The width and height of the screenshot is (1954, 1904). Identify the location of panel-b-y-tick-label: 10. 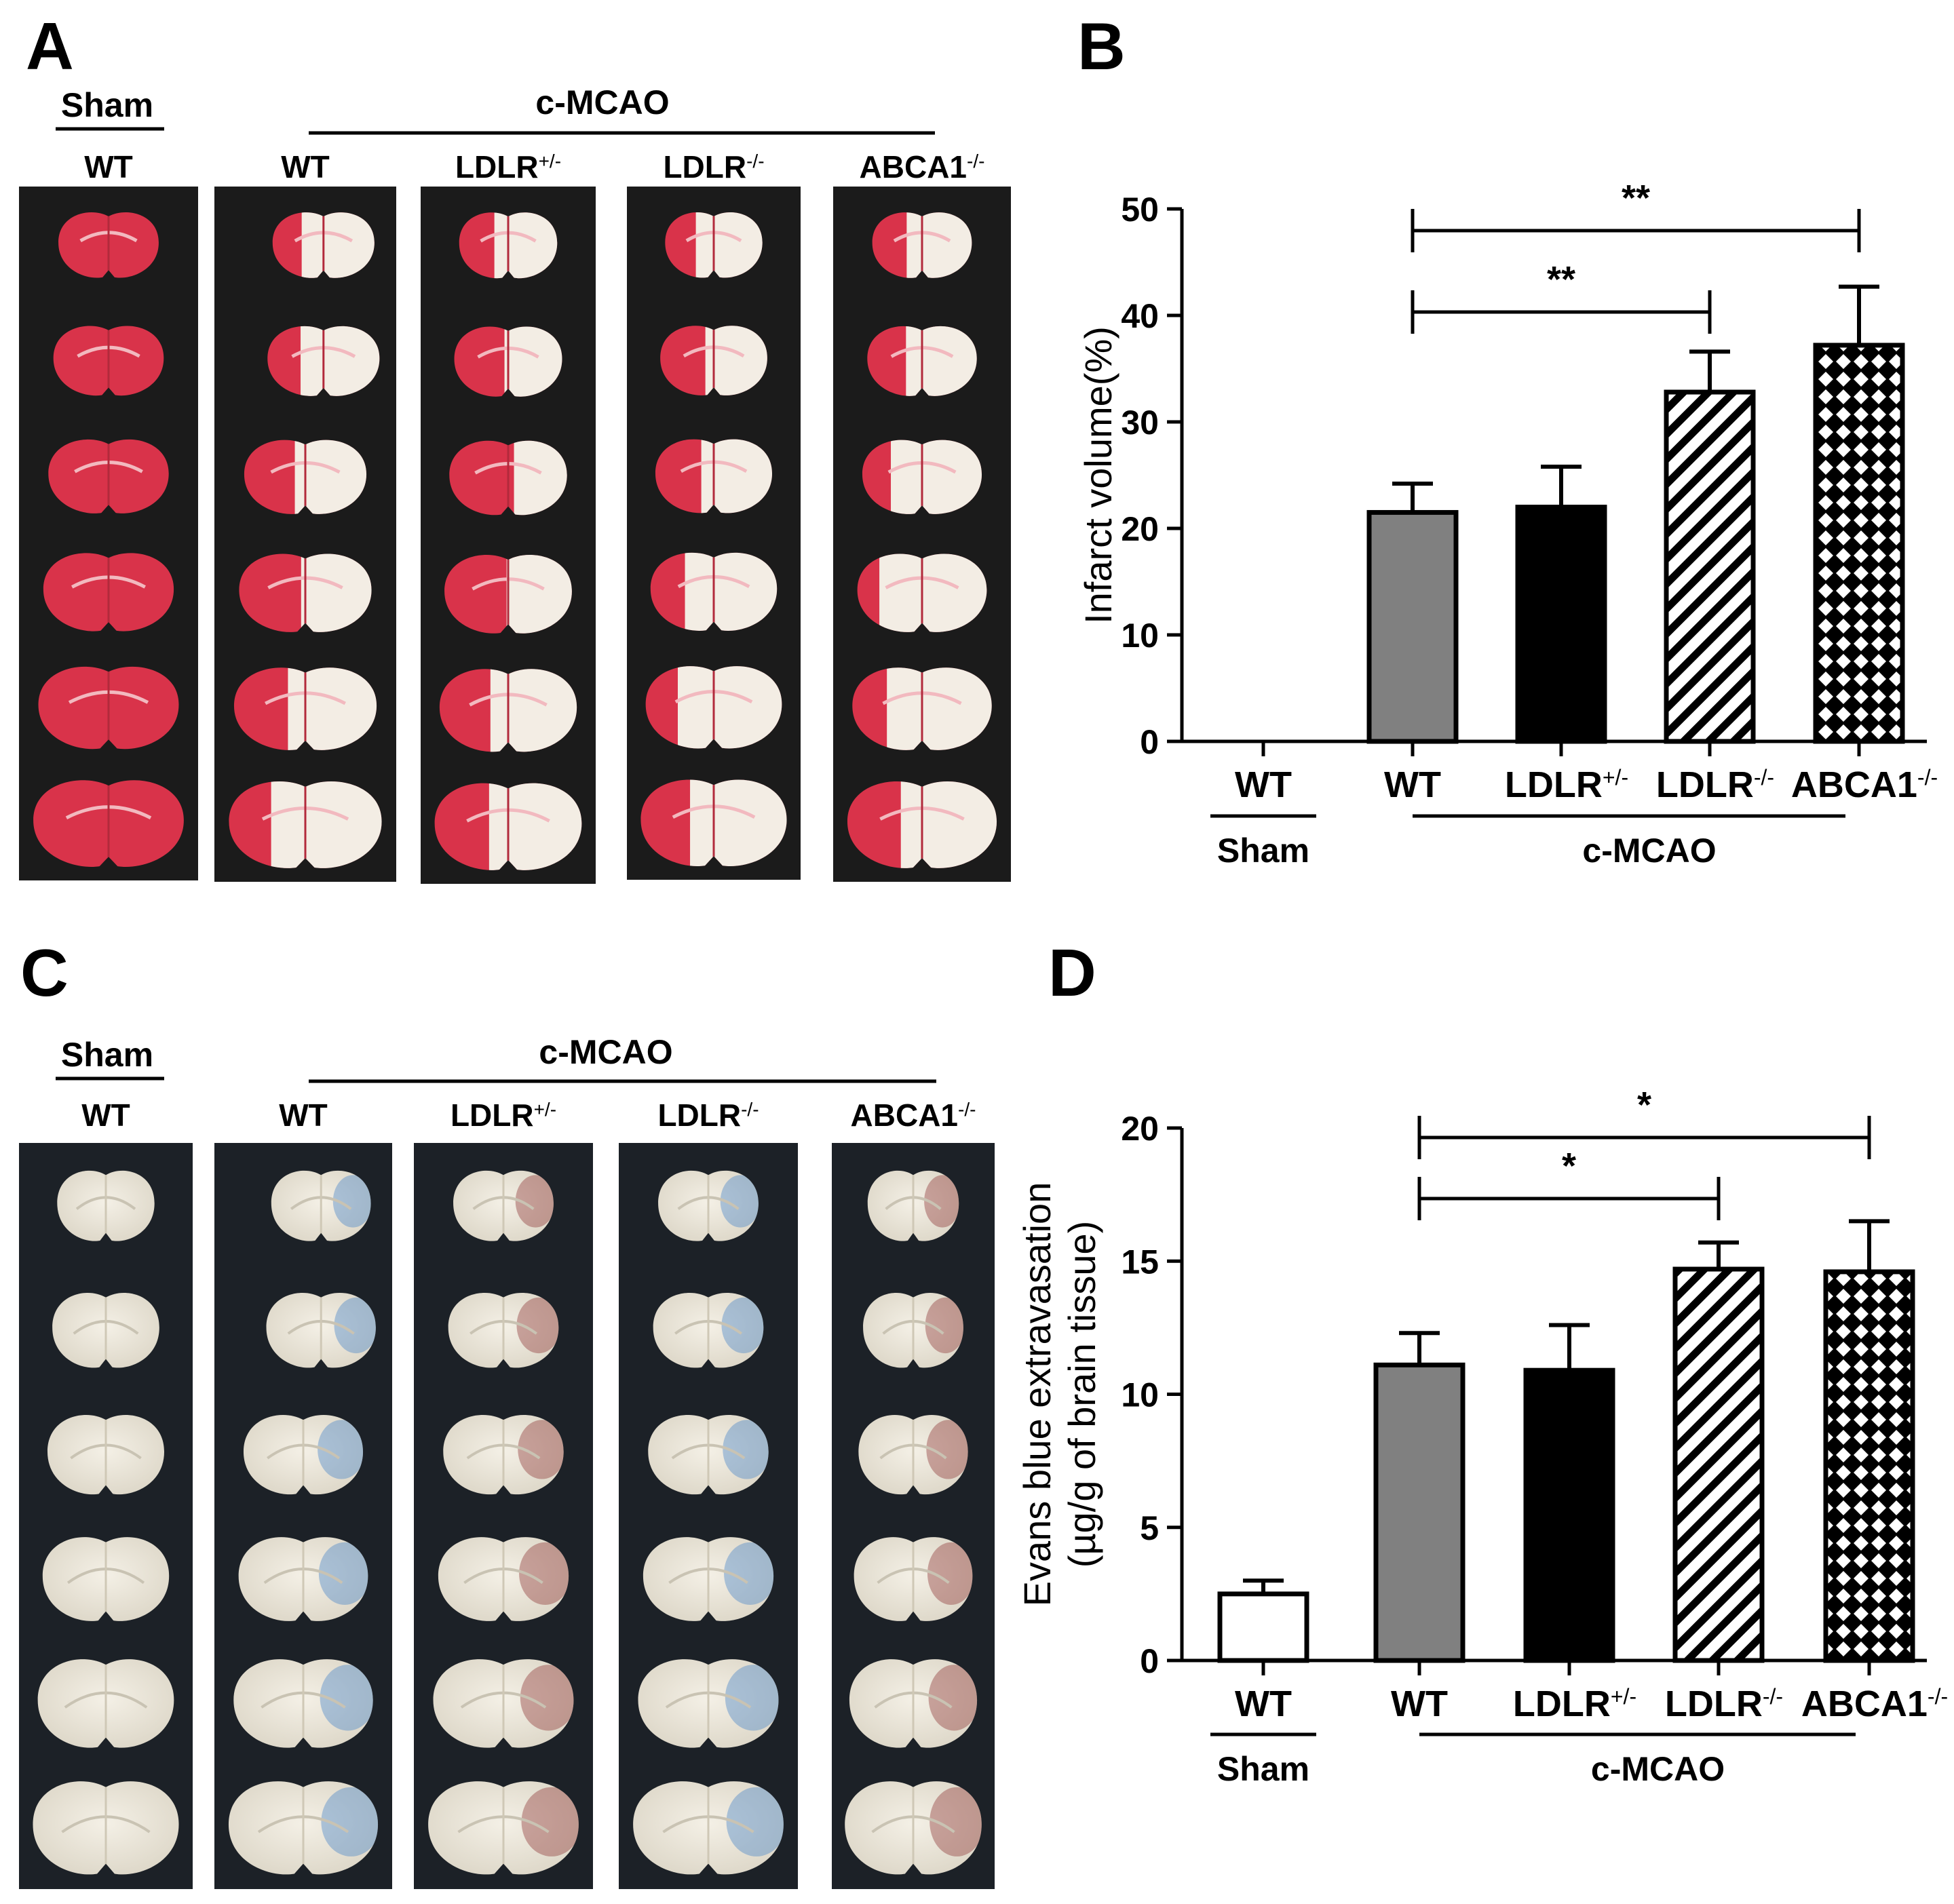
(1140, 636).